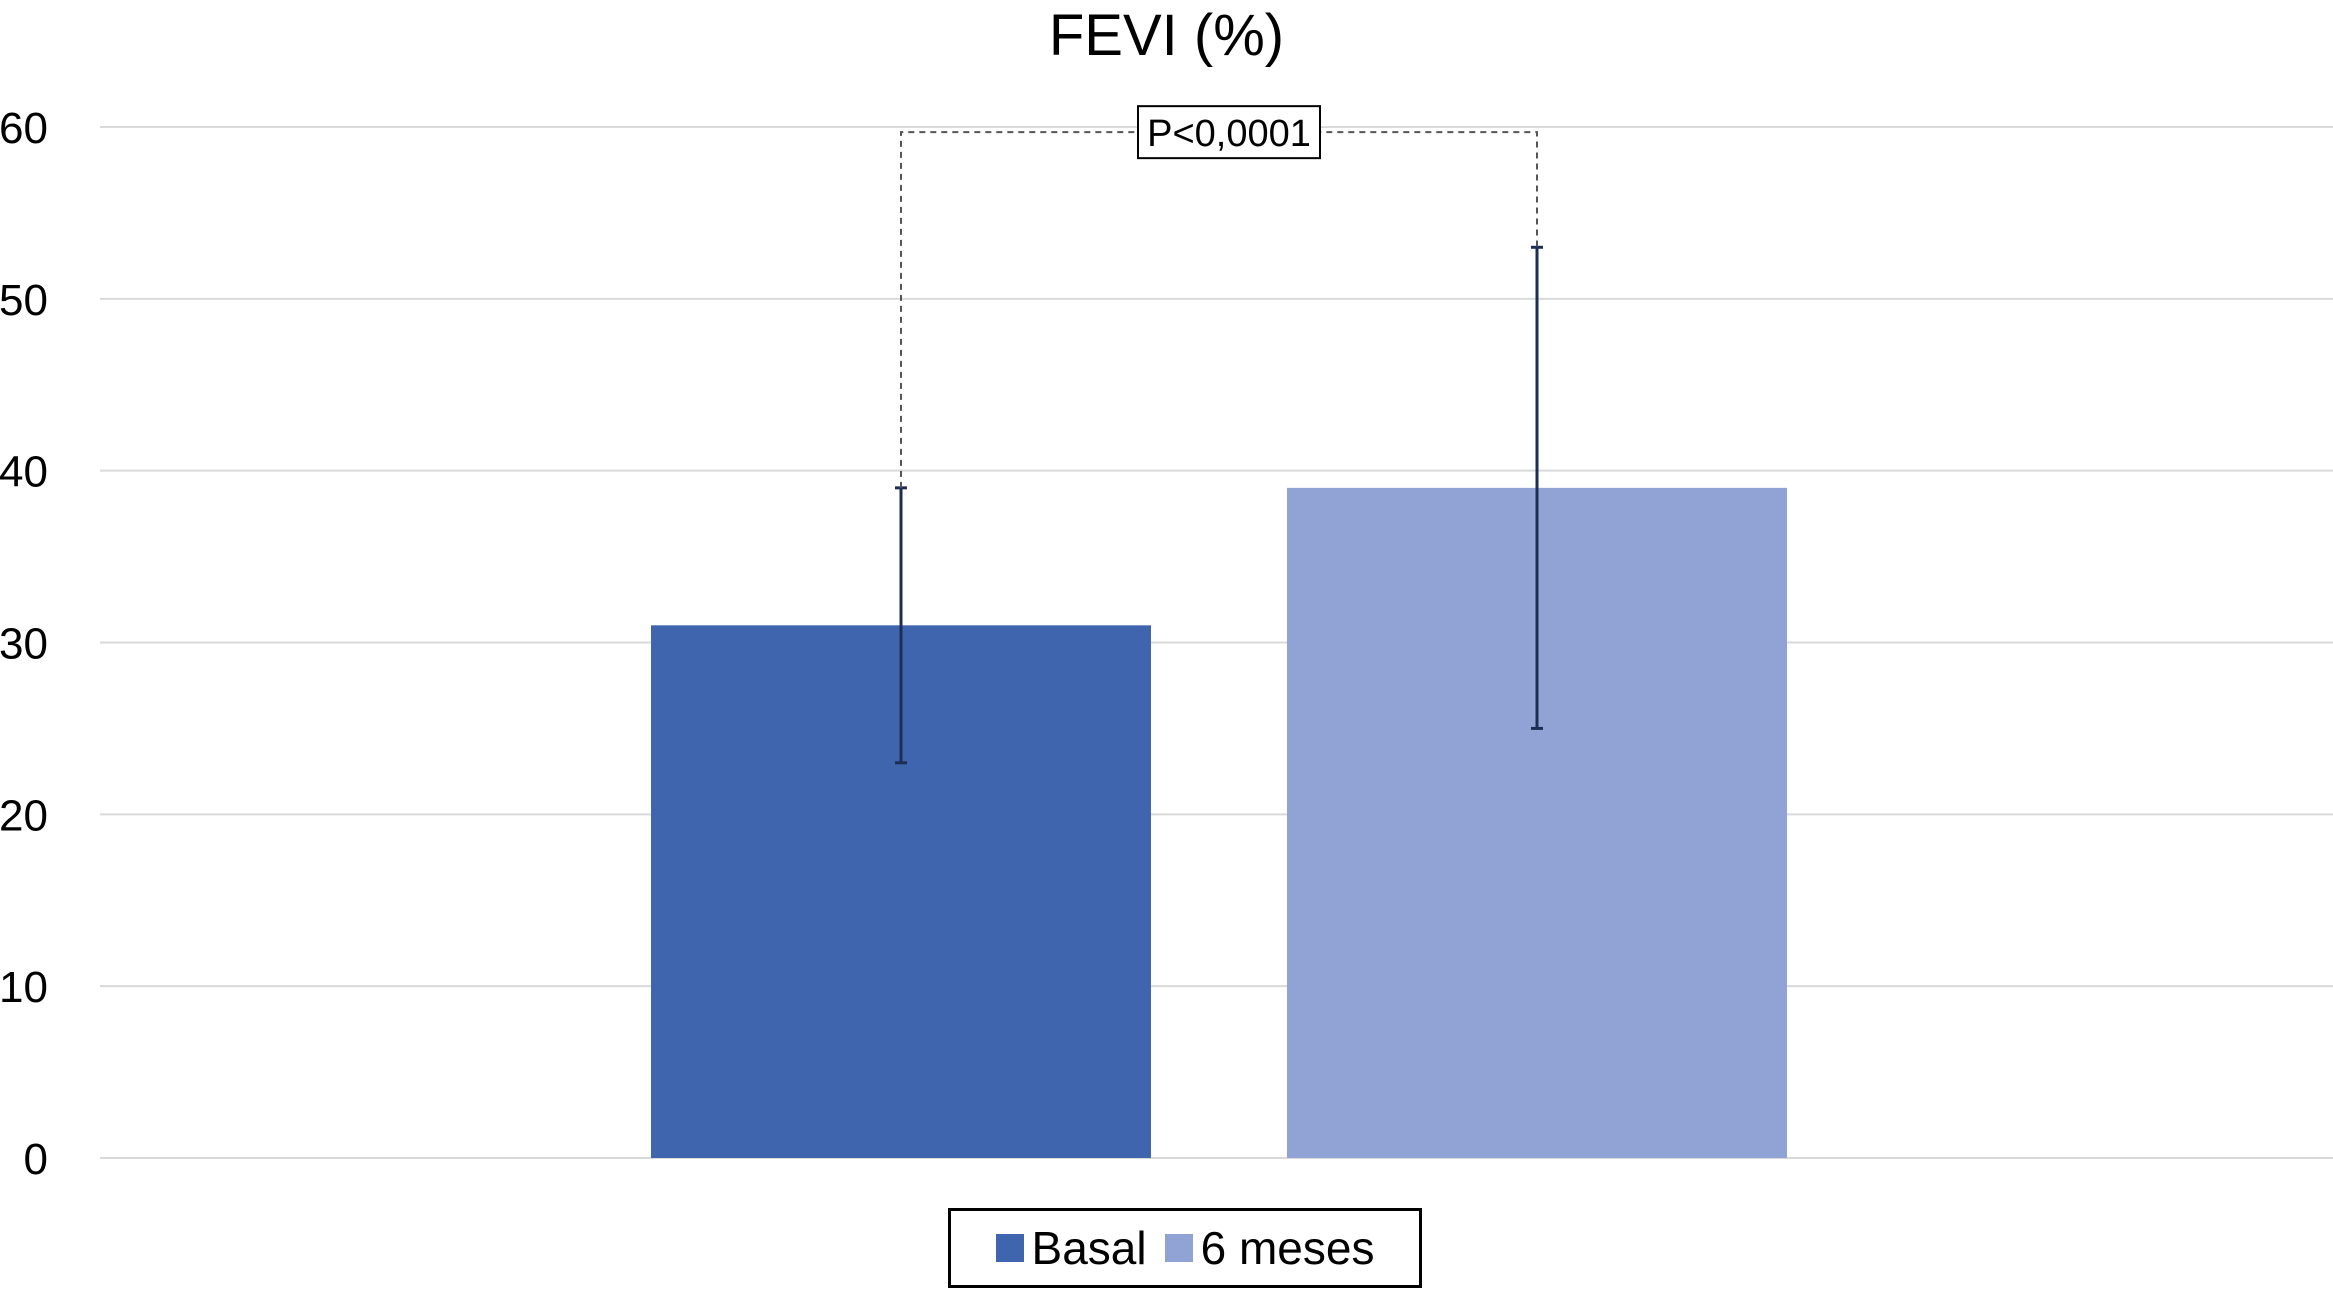 This screenshot has height=1290, width=2333. I want to click on legend-label-basal: Basal, so click(1089, 1248).